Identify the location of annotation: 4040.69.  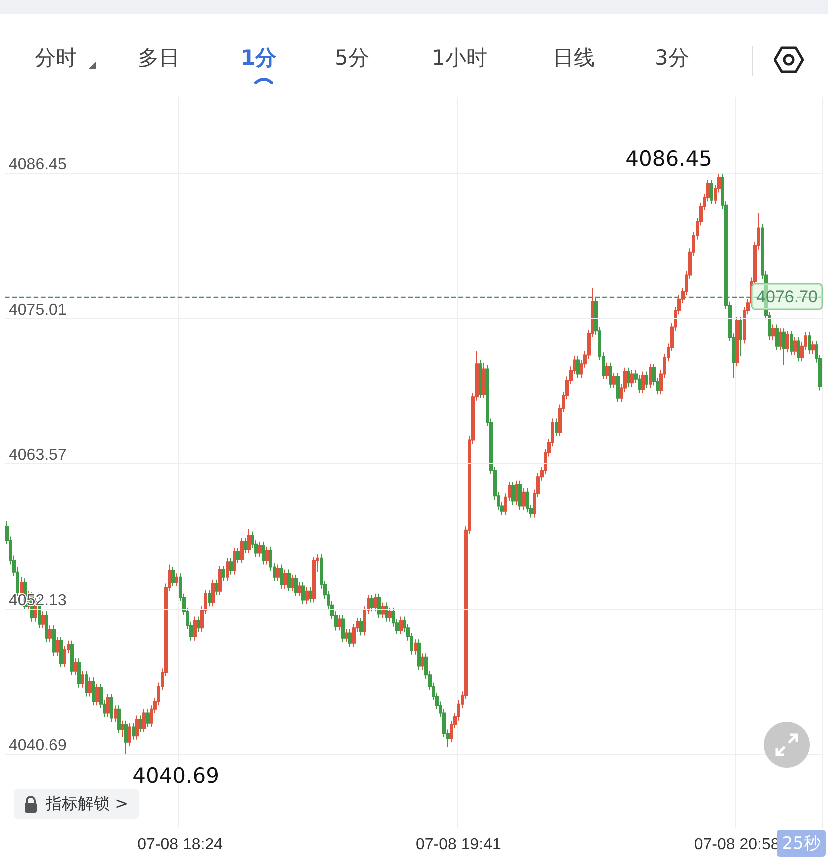
(176, 776).